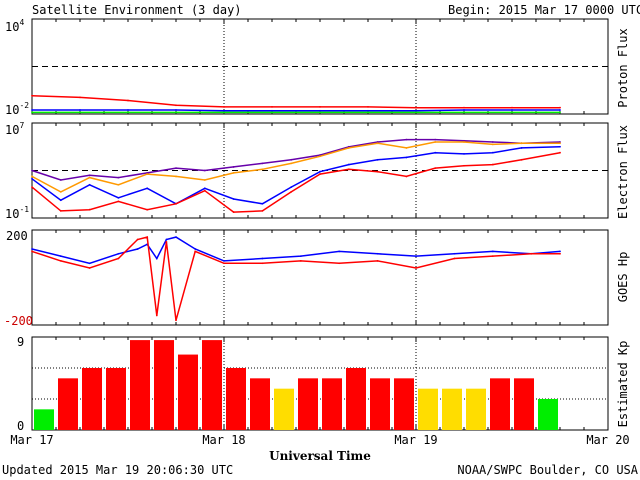 The image size is (640, 480). I want to click on hp-ytick-bottom: -200, so click(18, 321).